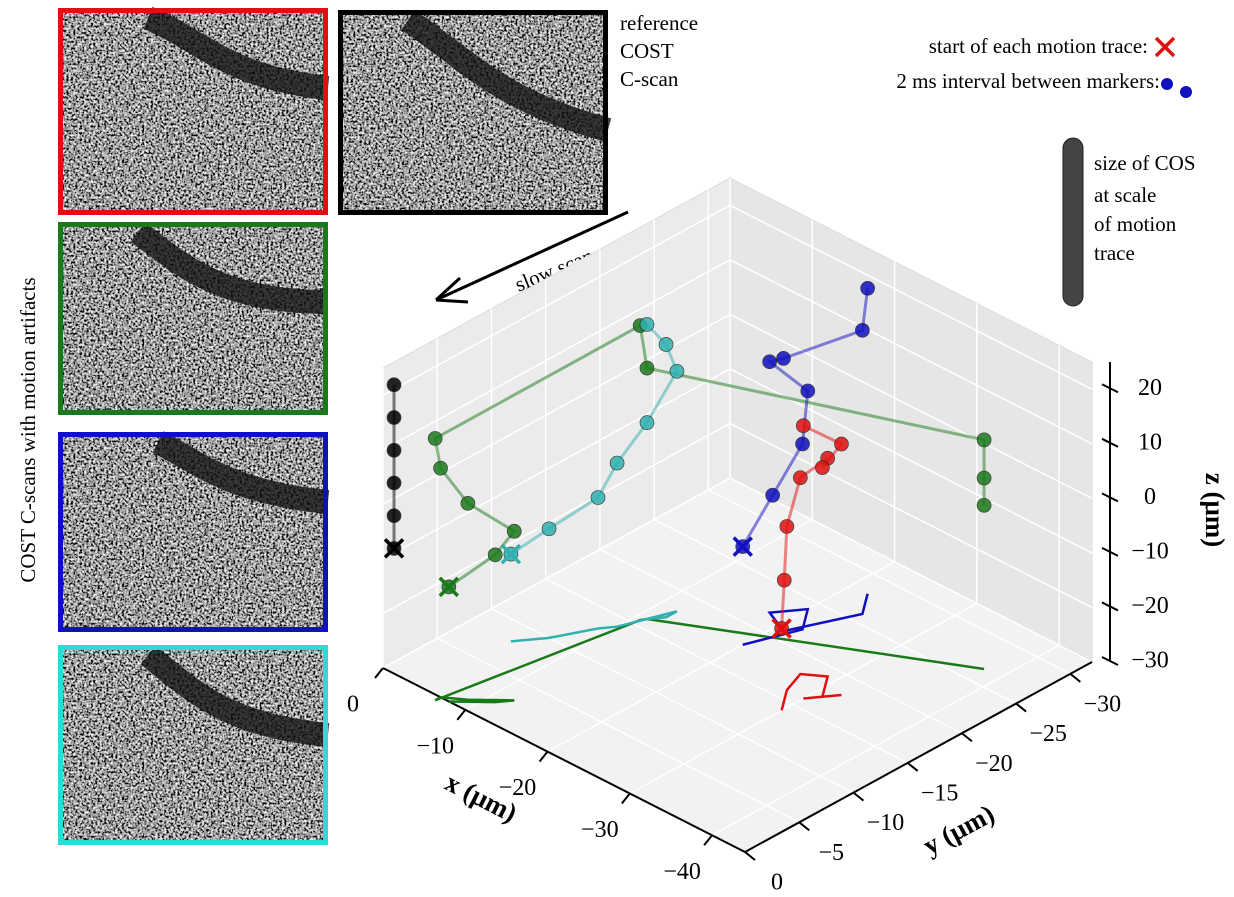 The width and height of the screenshot is (1234, 897). I want to click on size-icon, so click(1073, 222).